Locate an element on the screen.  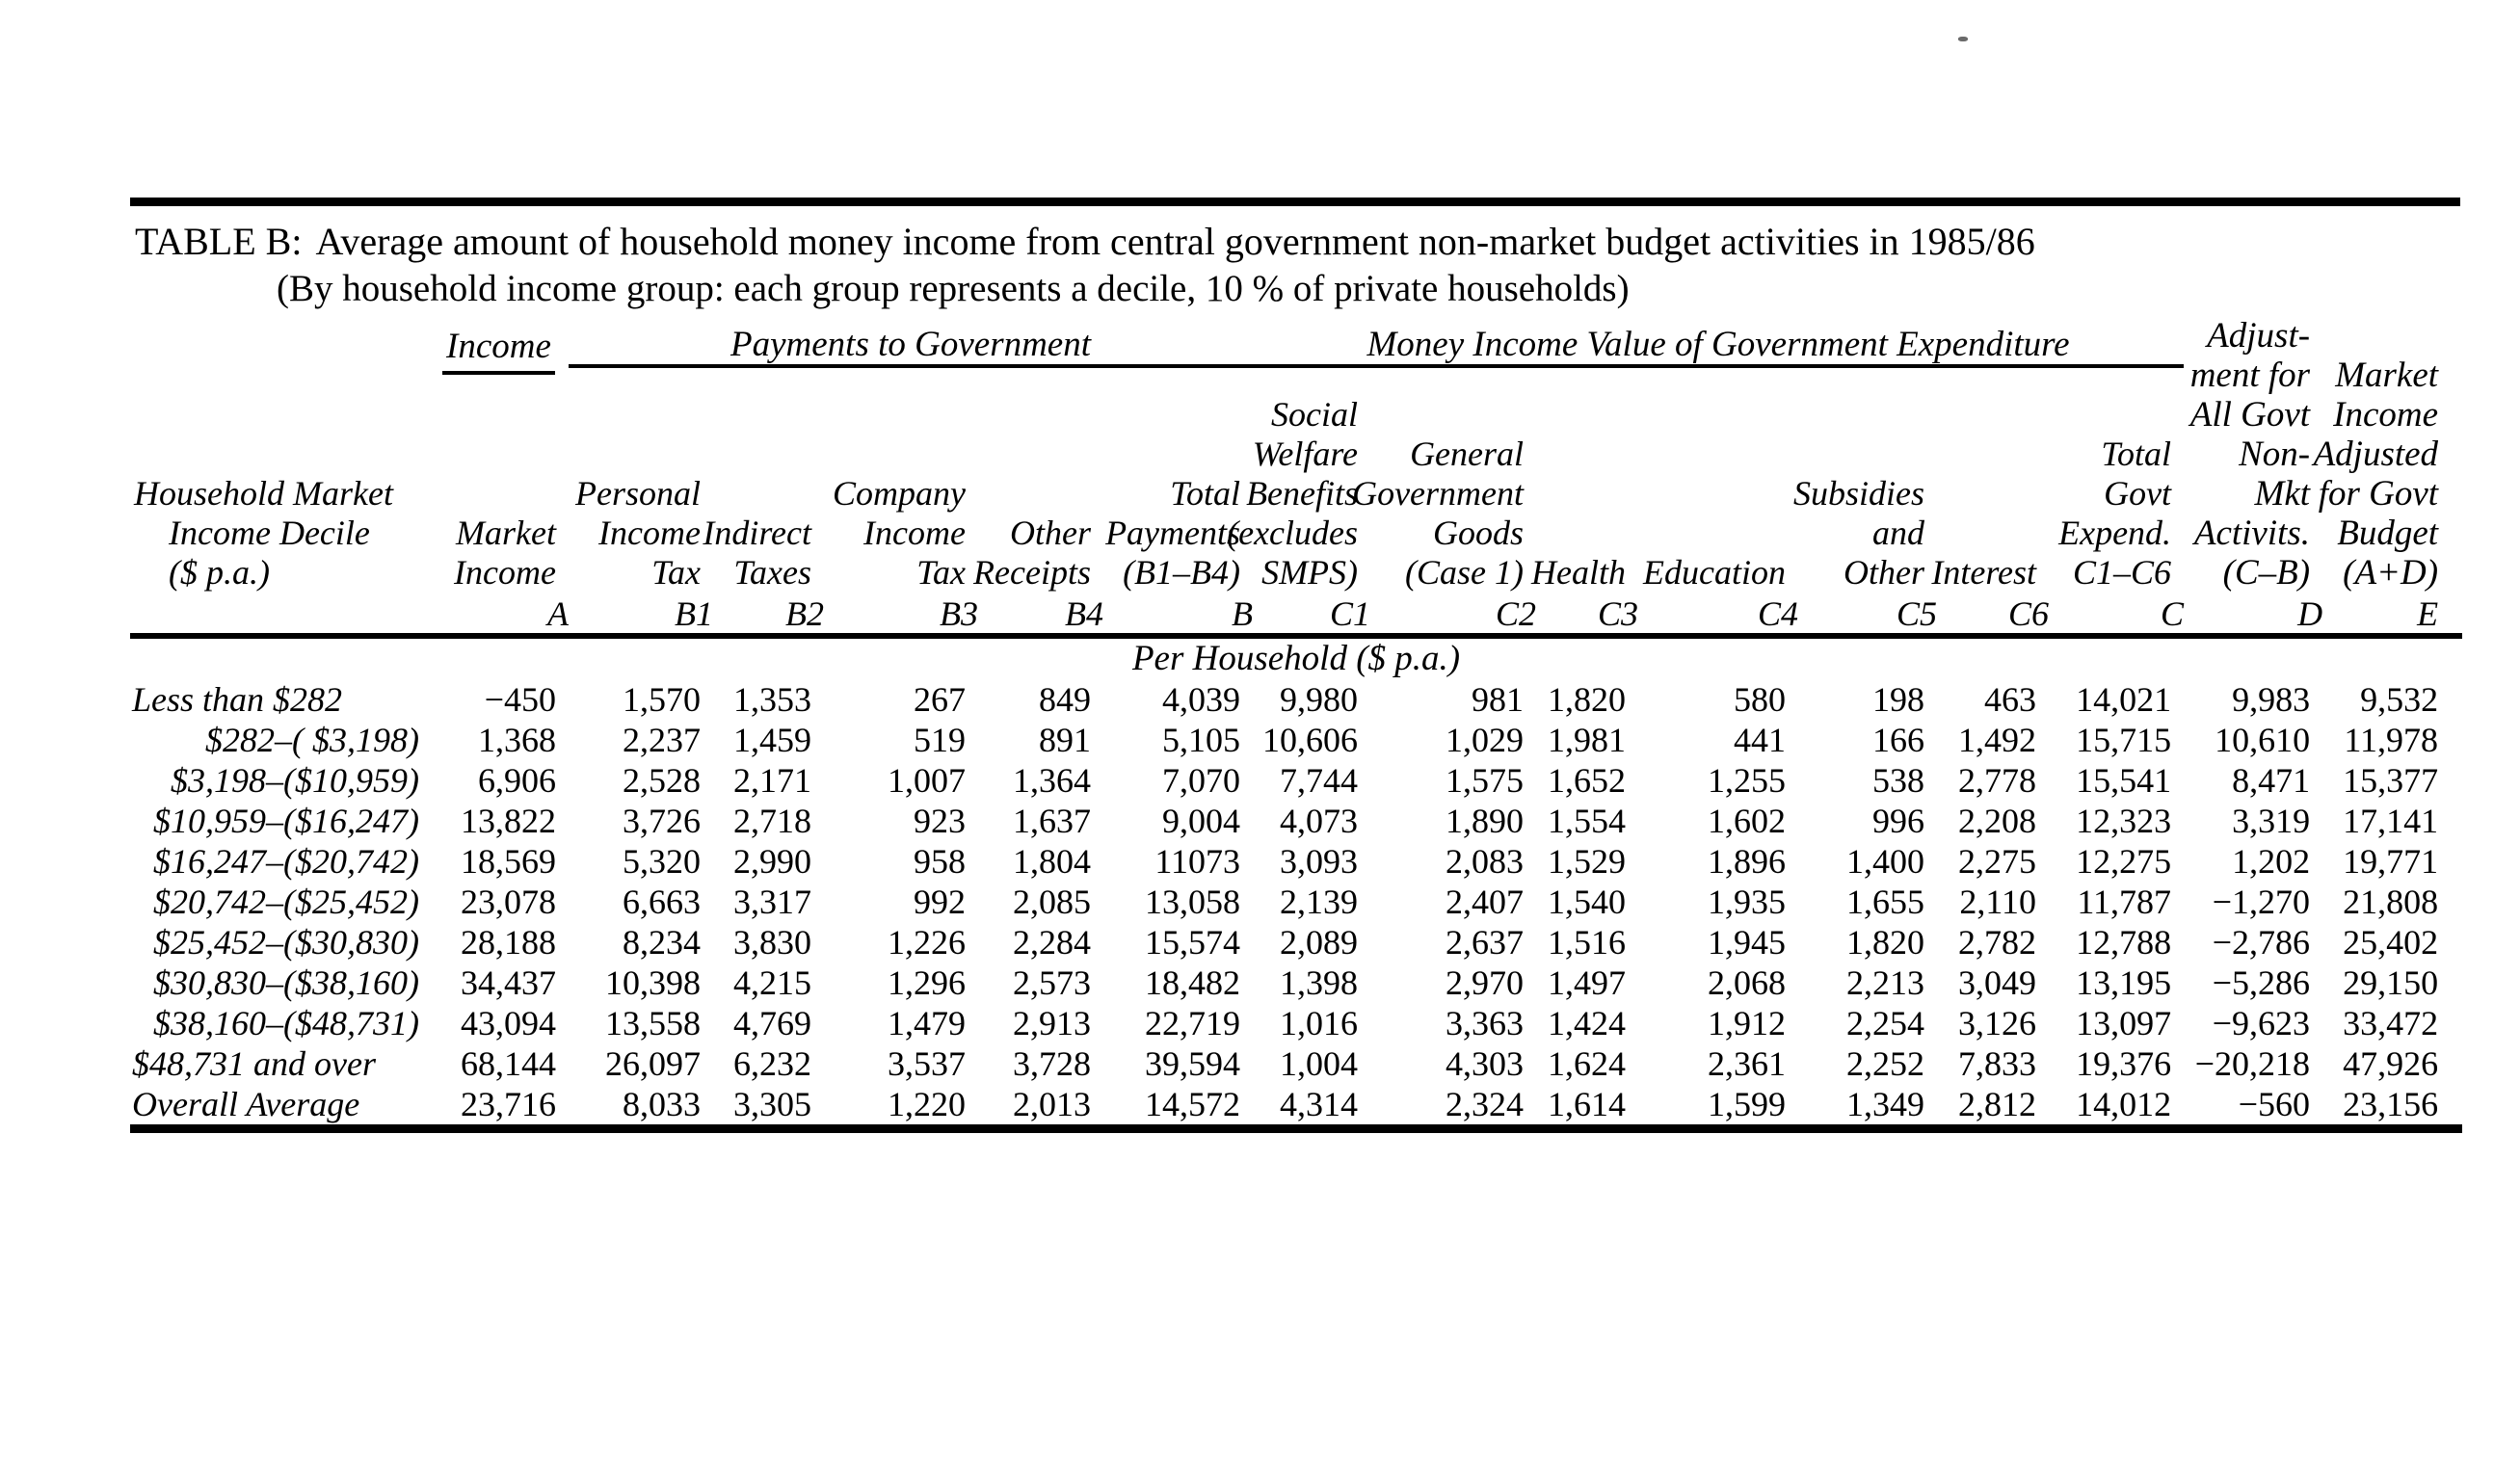
cell-B3: 992 is located at coordinates (940, 902).